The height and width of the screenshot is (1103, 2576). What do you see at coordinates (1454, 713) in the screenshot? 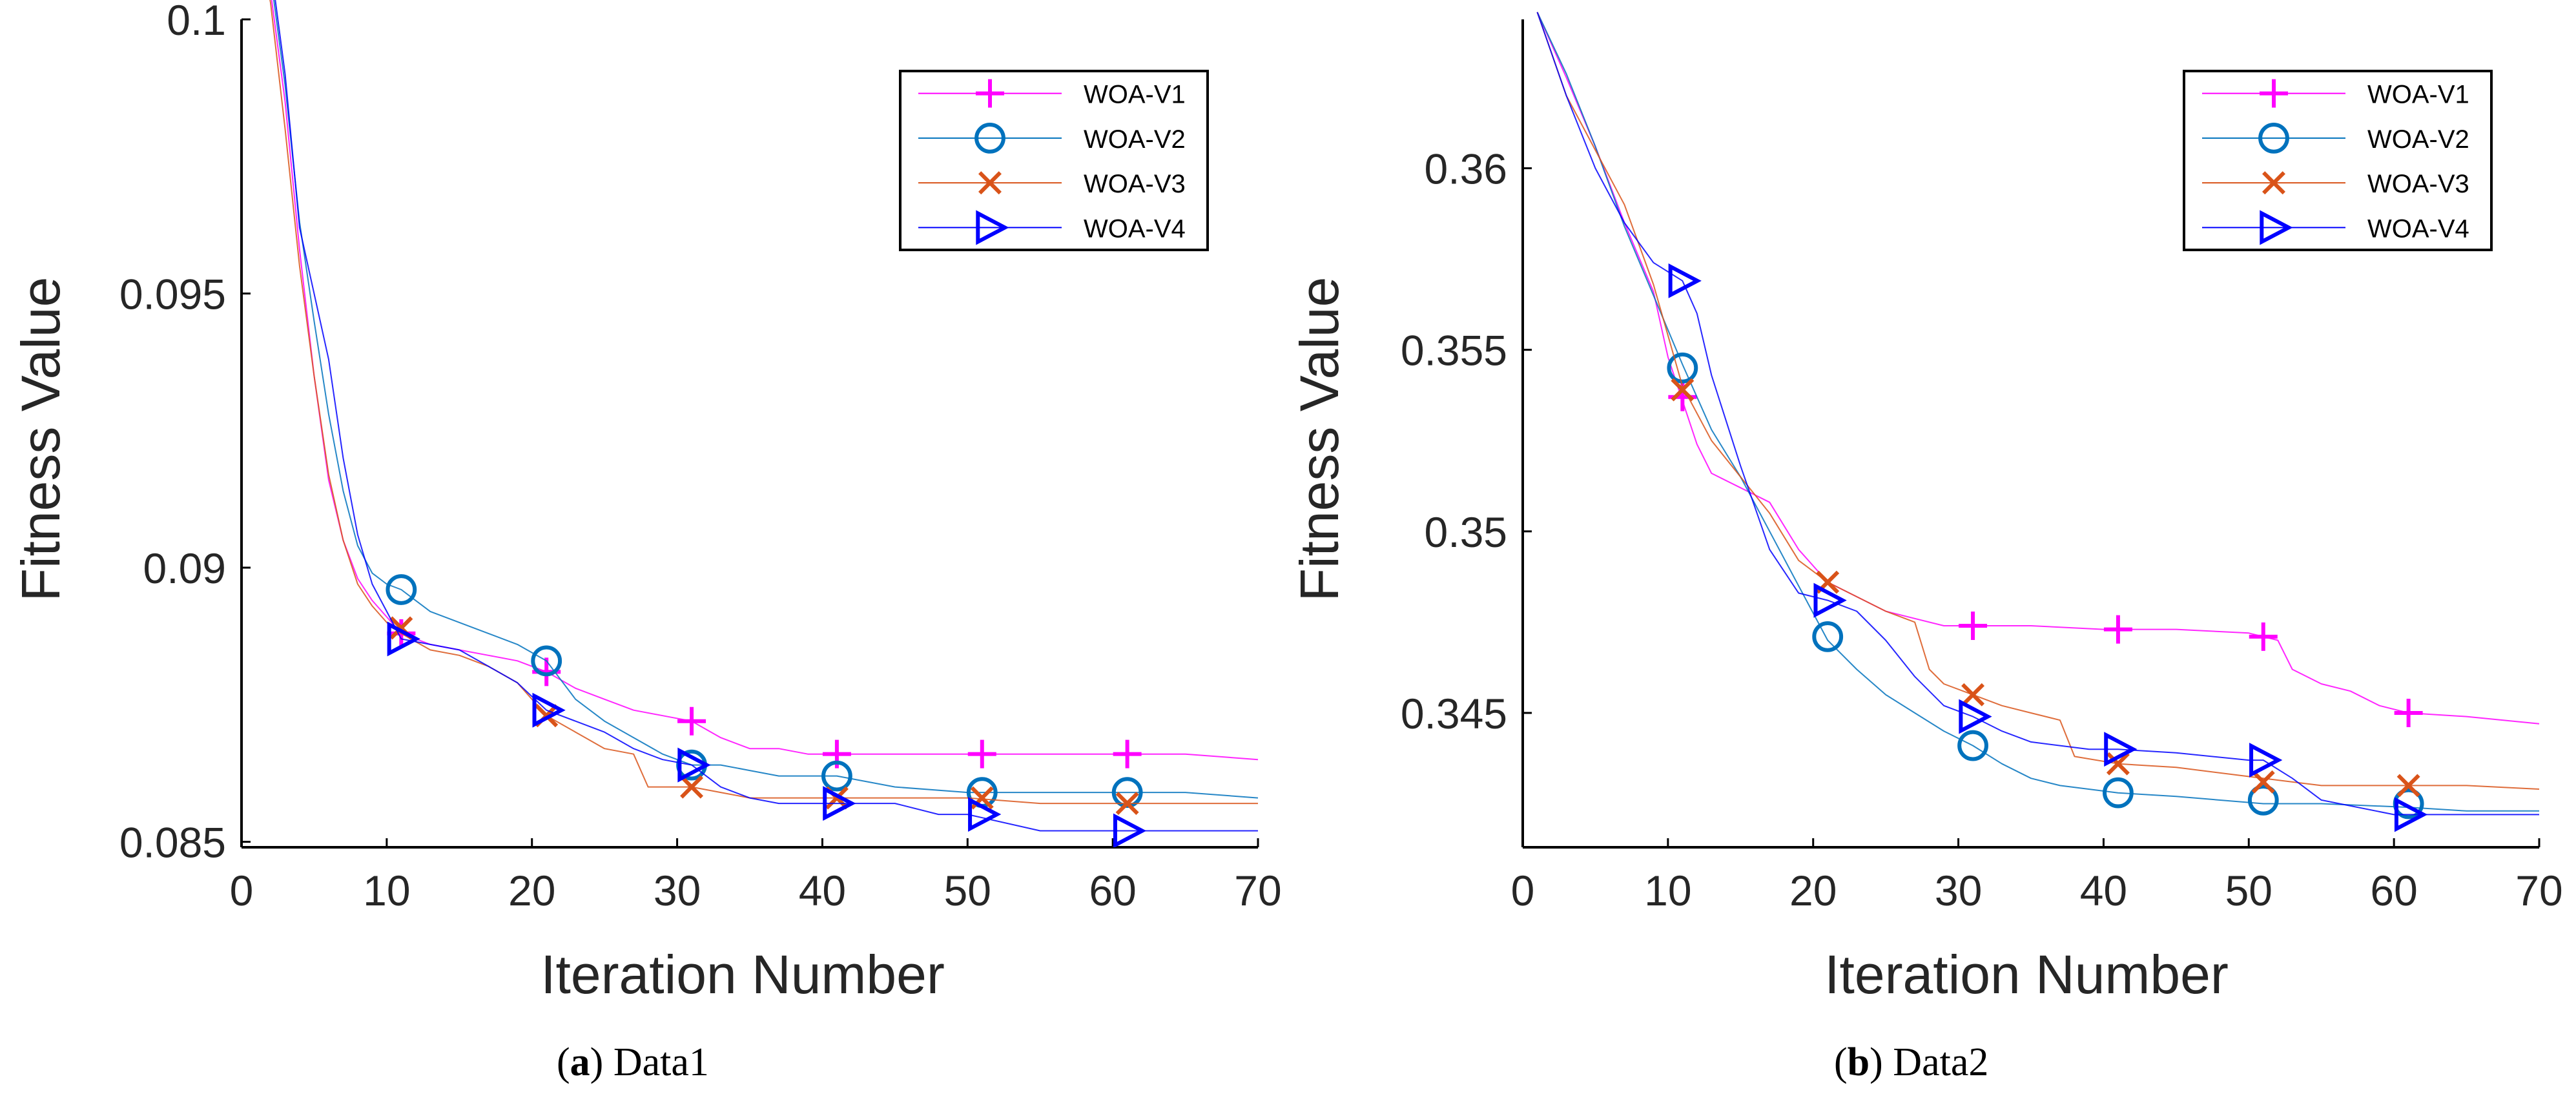
I see `y-tick-label: 0.345` at bounding box center [1454, 713].